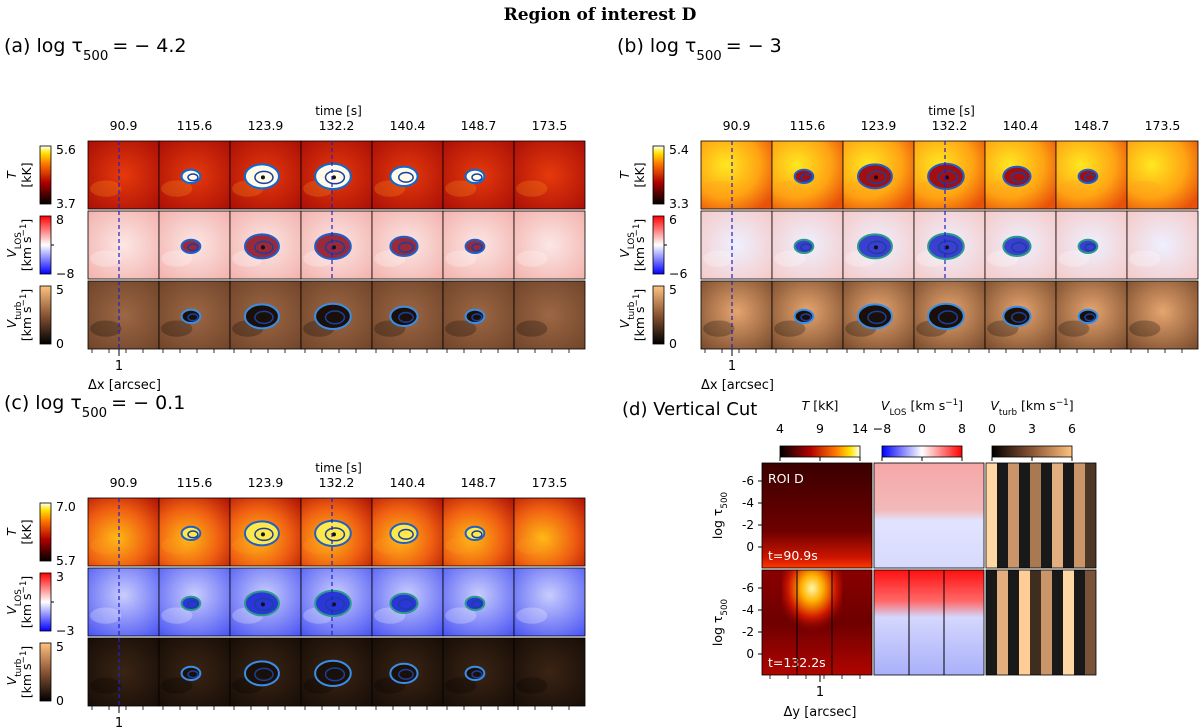 This screenshot has width=1200, height=727. What do you see at coordinates (817, 515) in the screenshot?
I see `vcut-T-map` at bounding box center [817, 515].